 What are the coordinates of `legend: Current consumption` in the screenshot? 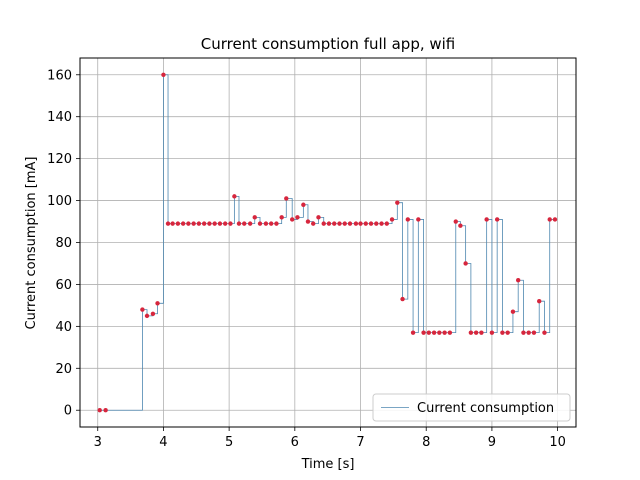 It's located at (471, 407).